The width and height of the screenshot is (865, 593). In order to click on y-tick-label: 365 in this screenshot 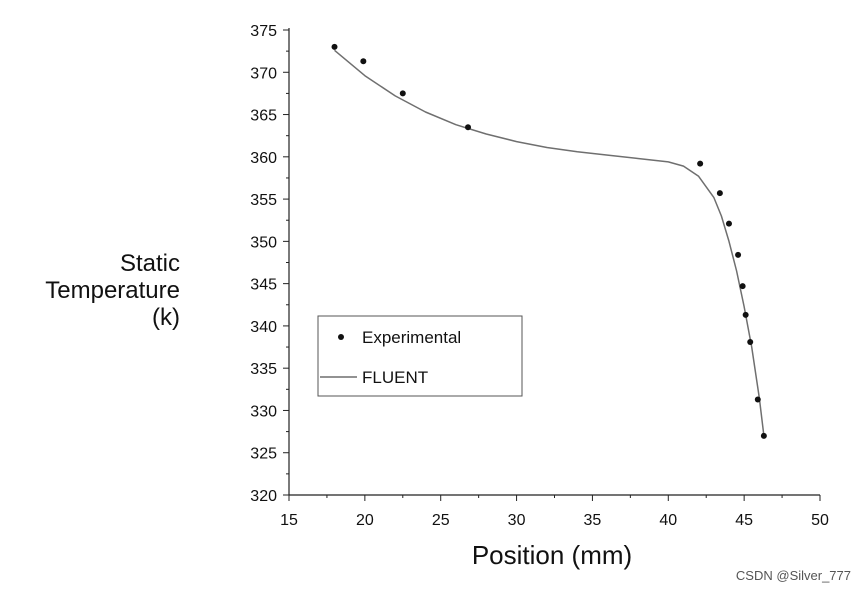, I will do `click(263, 116)`.